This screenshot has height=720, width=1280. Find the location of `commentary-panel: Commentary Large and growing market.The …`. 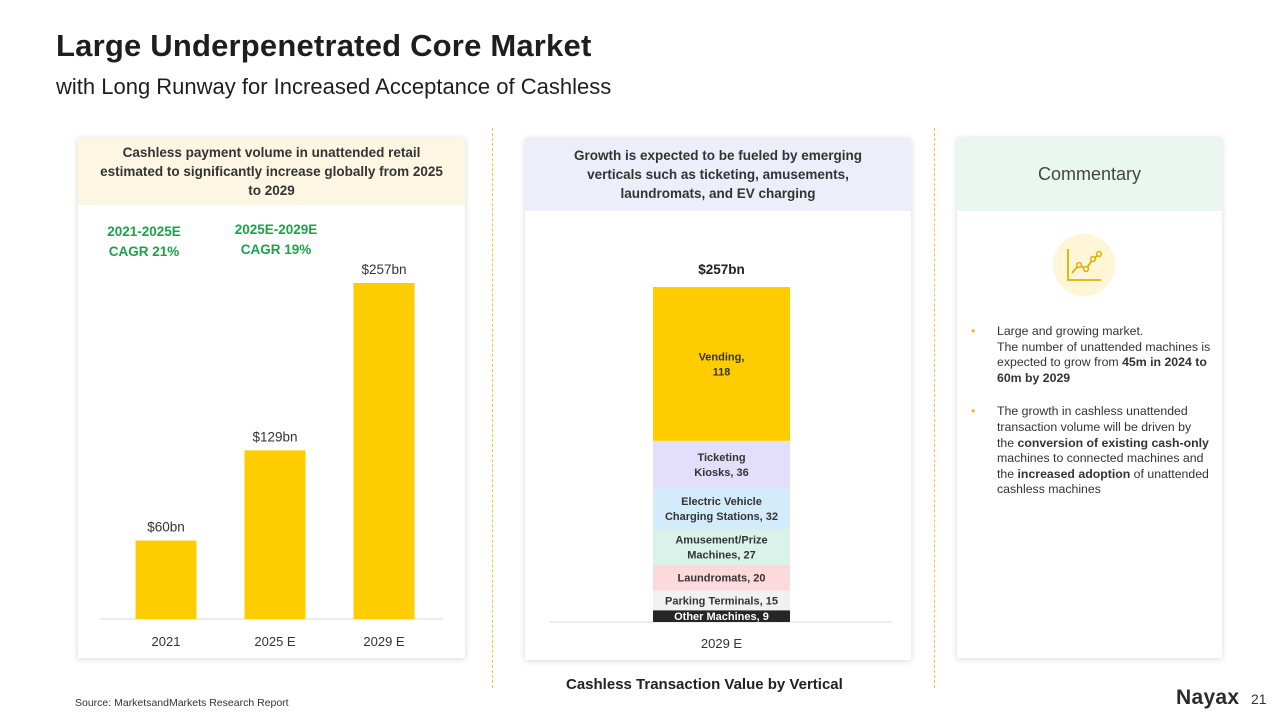

commentary-panel: Commentary Large and growing market.The … is located at coordinates (1089, 398).